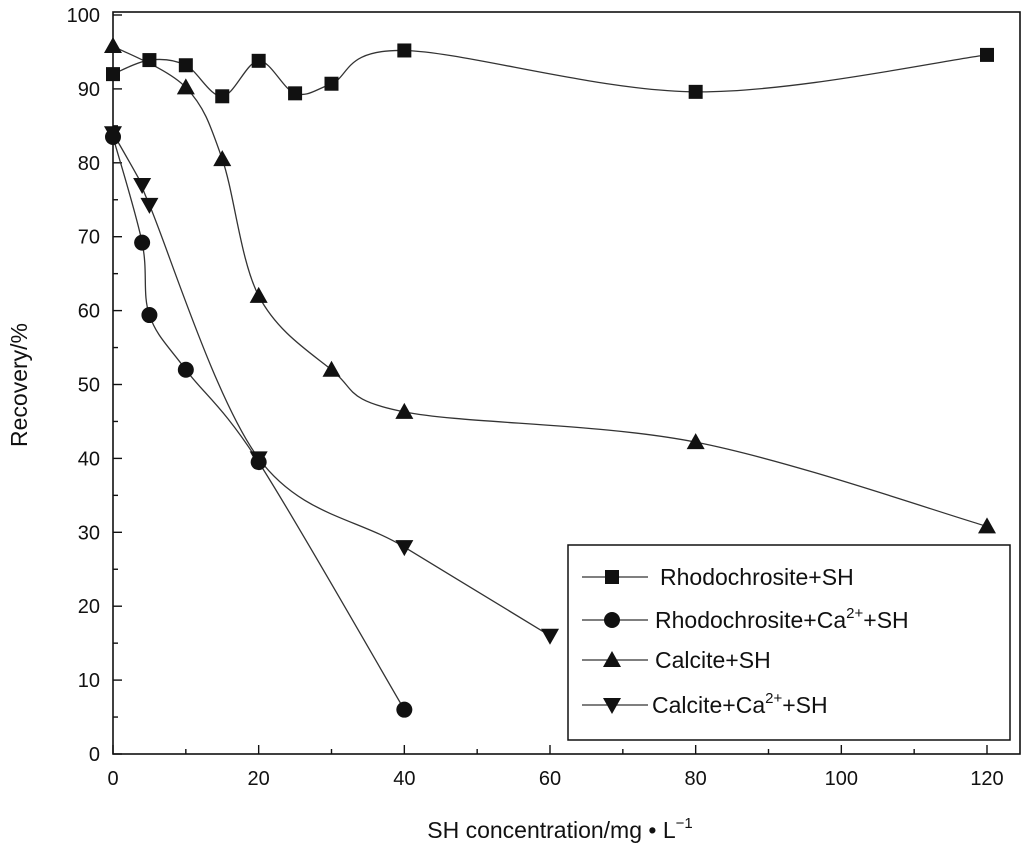 This screenshot has height=867, width=1024. What do you see at coordinates (19, 385) in the screenshot?
I see `y-axis-label: Recovery/%` at bounding box center [19, 385].